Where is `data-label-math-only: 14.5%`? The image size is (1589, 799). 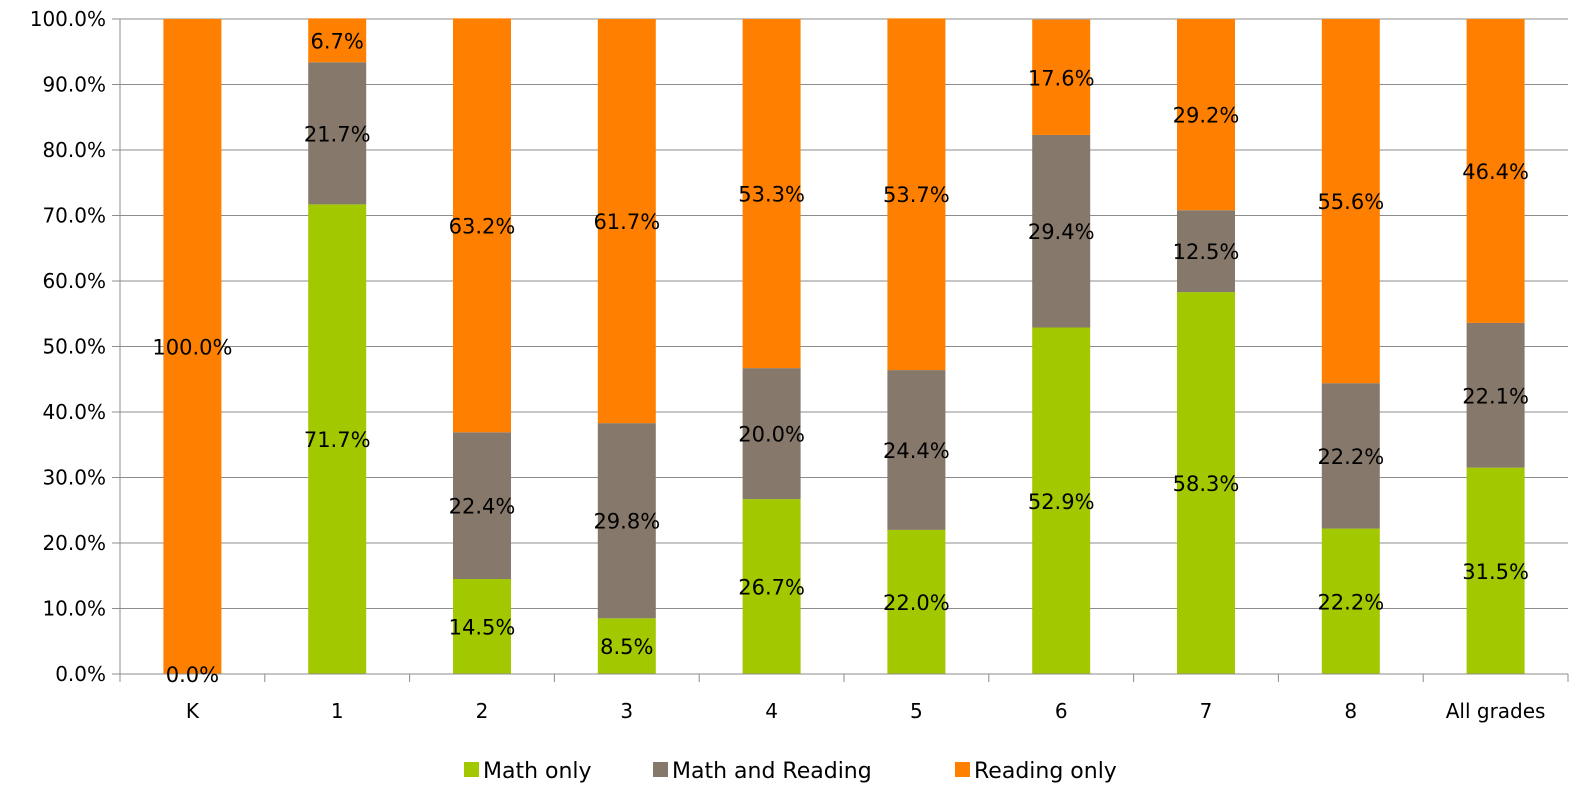
data-label-math-only: 14.5% is located at coordinates (482, 628).